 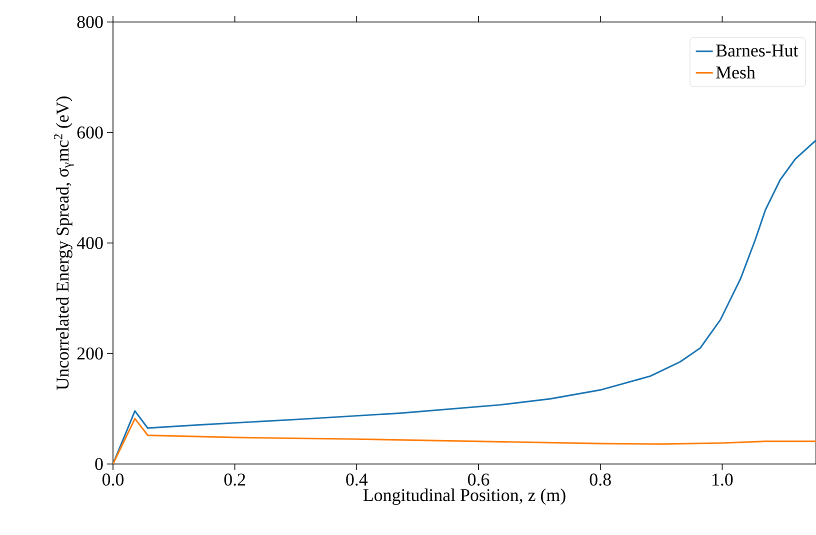 I want to click on legend-label: Barnes-Hut, so click(x=757, y=50).